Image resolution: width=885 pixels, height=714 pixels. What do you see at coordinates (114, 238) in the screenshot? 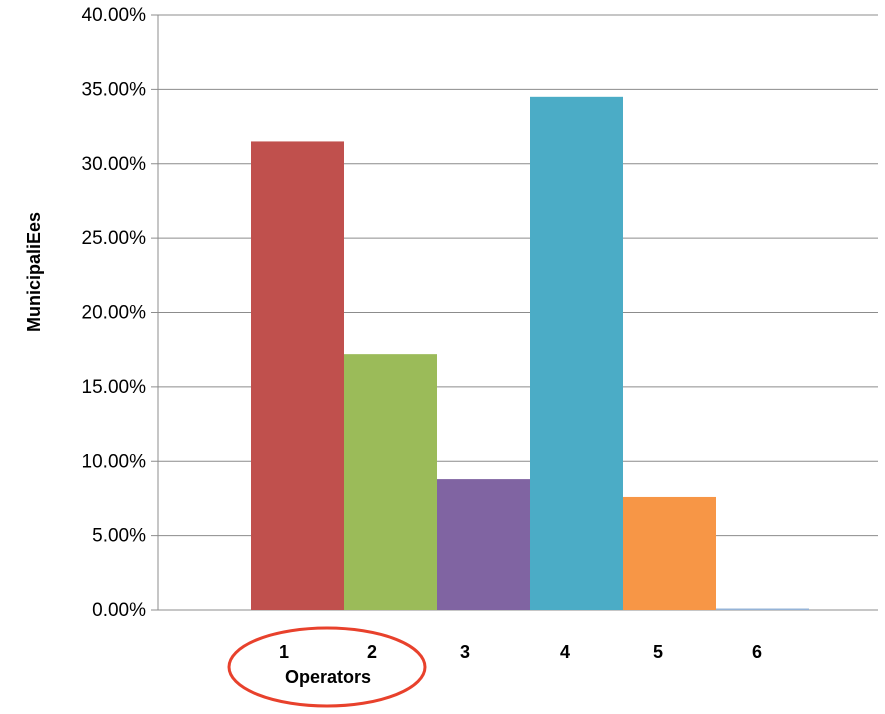
I see `y-tick-label: 25.00%` at bounding box center [114, 238].